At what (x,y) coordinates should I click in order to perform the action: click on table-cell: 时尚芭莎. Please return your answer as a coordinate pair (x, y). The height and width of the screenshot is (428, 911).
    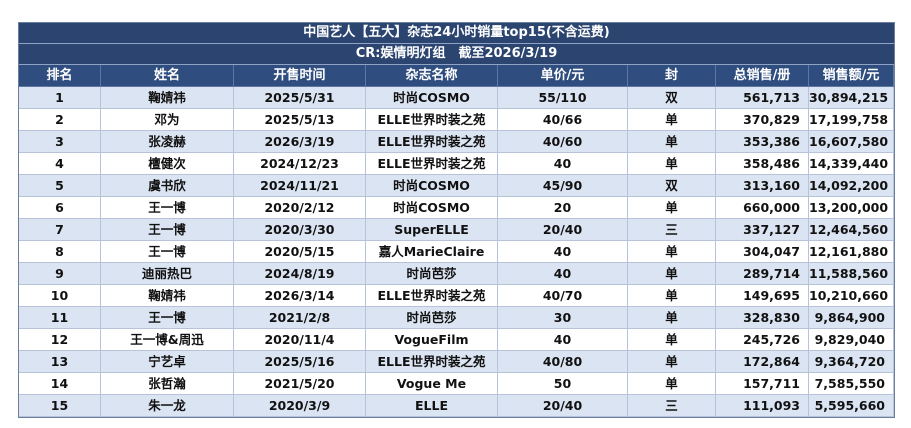
    Looking at the image, I should click on (432, 274).